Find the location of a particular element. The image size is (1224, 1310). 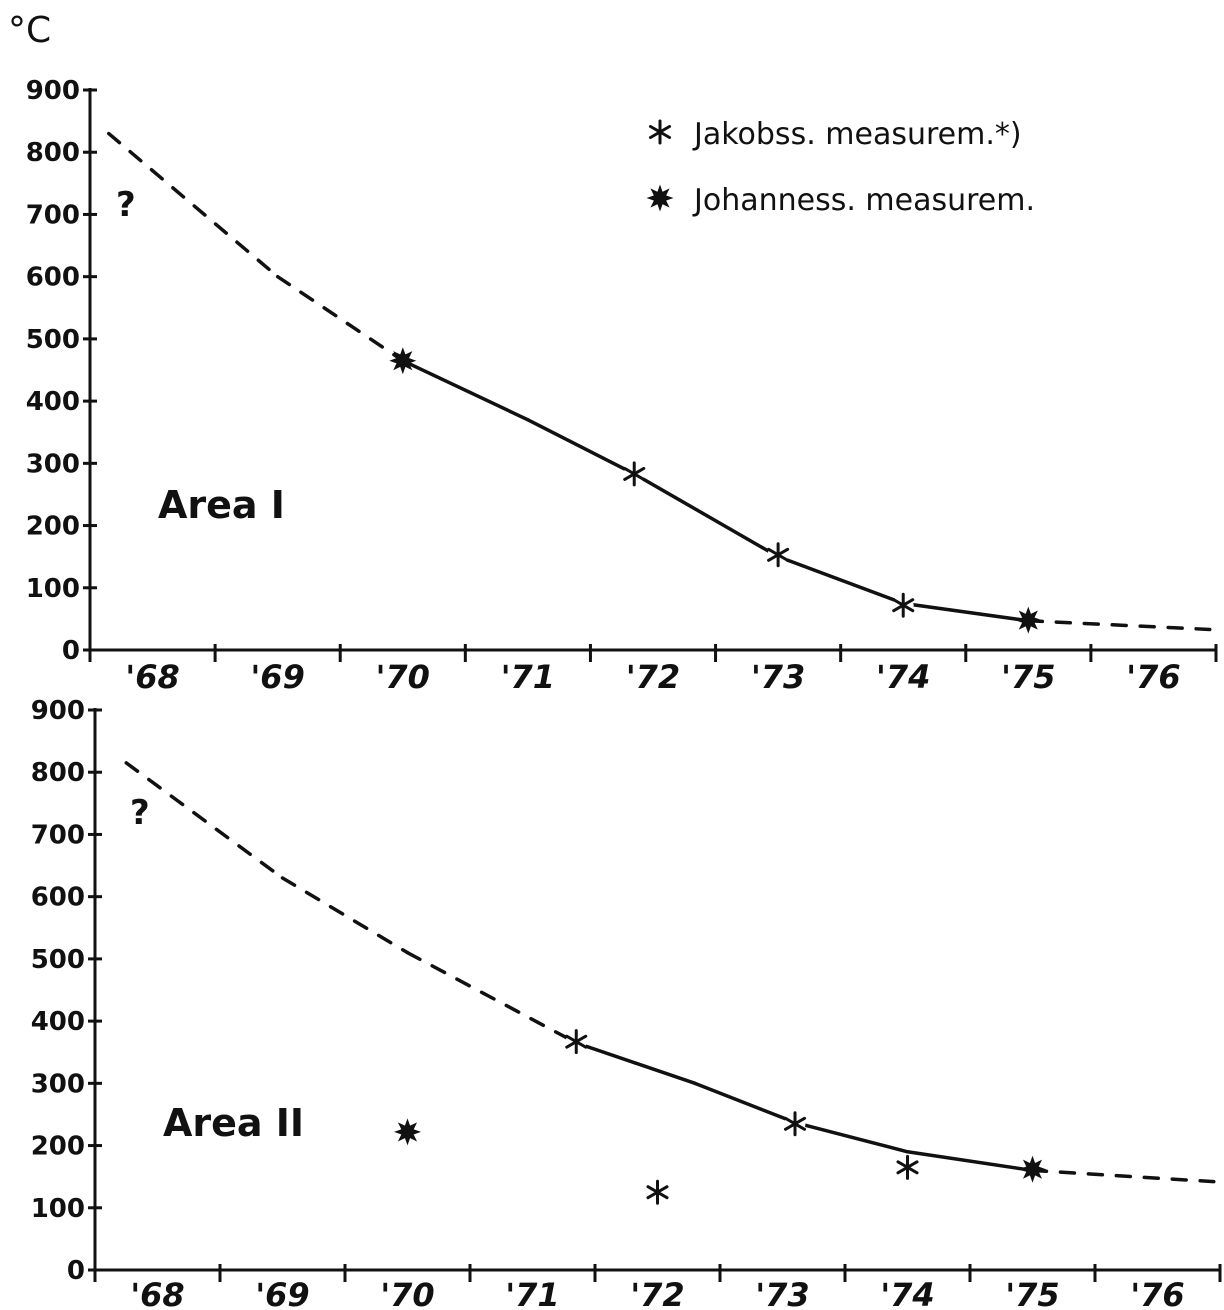

area-title: Area I is located at coordinates (221, 505).